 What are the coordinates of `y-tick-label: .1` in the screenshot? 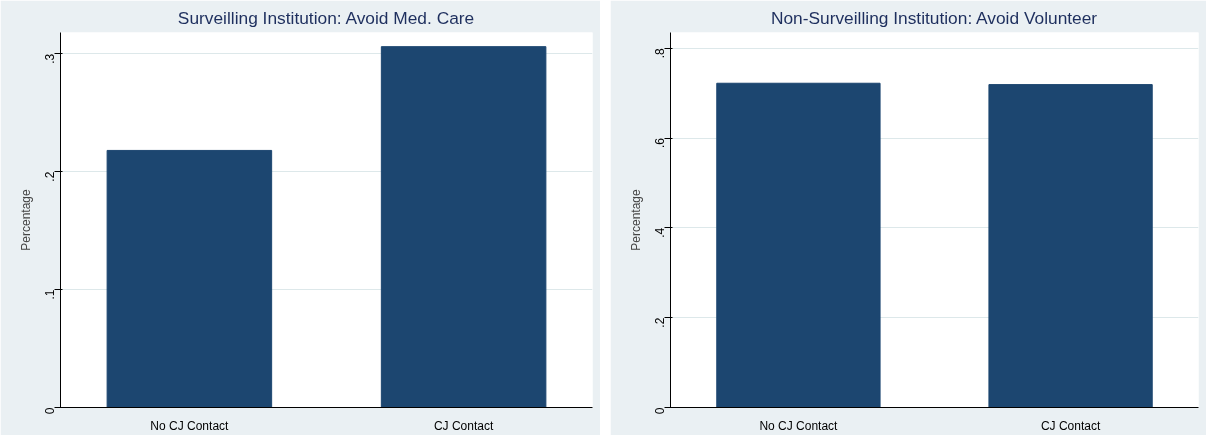 It's located at (50, 294).